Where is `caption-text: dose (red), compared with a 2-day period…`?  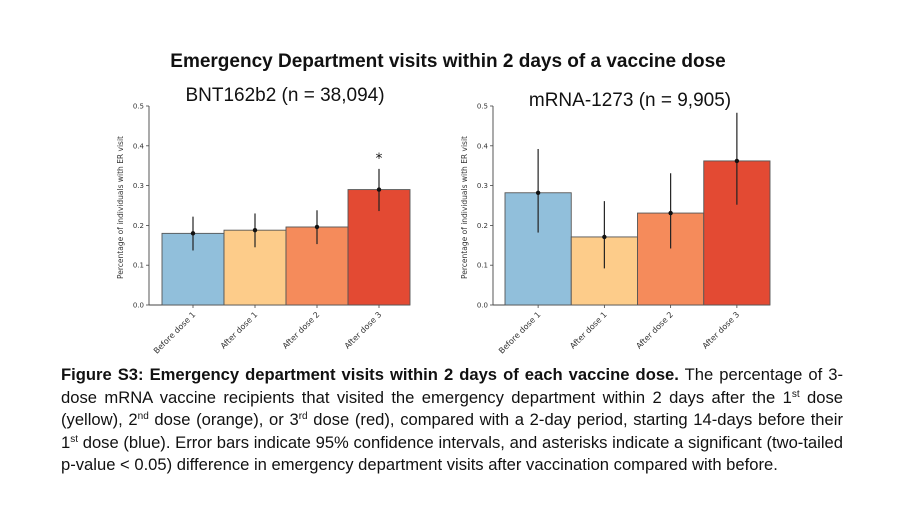
caption-text: dose (red), compared with a 2-day period… is located at coordinates (452, 431).